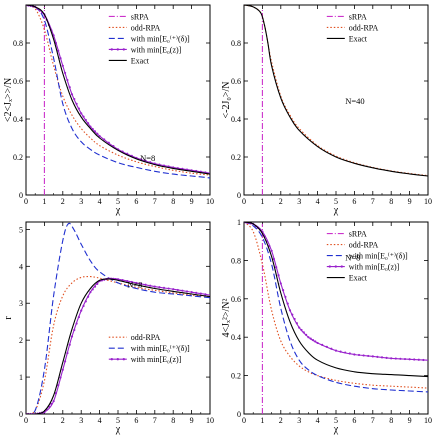 This screenshot has height=436, width=436. What do you see at coordinates (336, 201) in the screenshot?
I see `x-tick-label: 5` at bounding box center [336, 201].